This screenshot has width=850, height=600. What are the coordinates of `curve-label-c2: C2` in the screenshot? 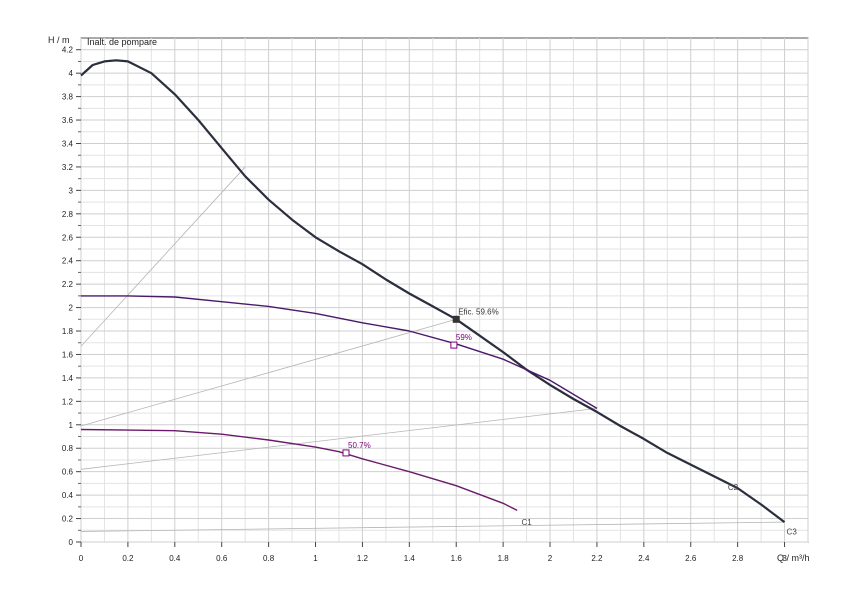 It's located at (733, 487).